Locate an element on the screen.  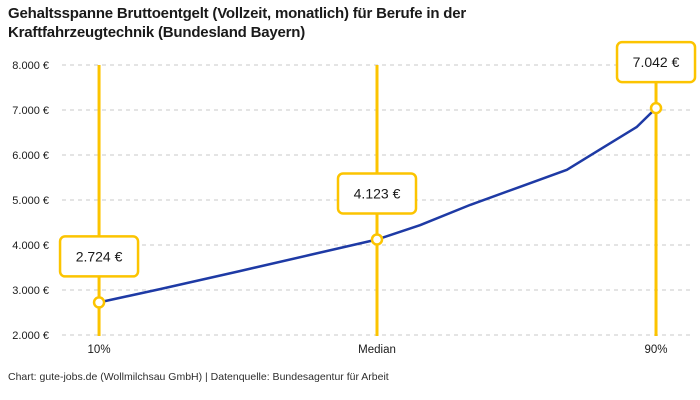
x-axis-tick-label: Median is located at coordinates (377, 350).